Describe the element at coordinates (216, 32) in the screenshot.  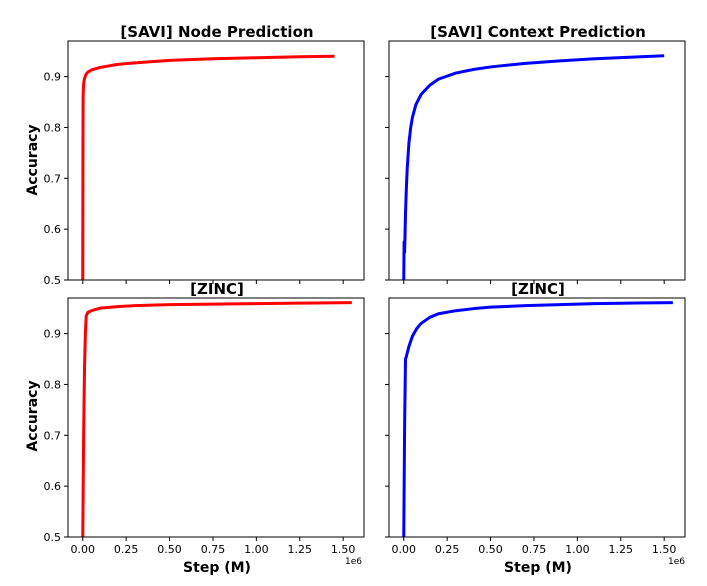
I see `panel-title: [SAVI] Node Prediction` at that location.